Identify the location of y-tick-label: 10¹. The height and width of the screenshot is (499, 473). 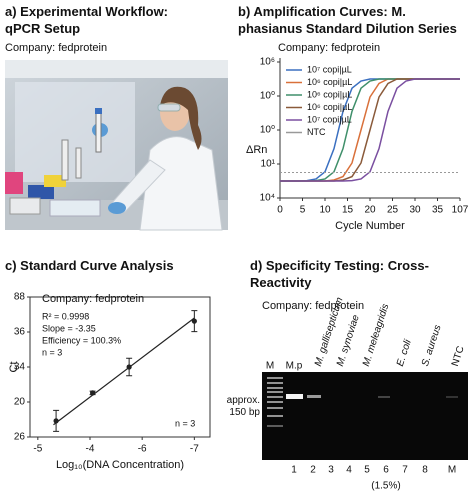
(268, 164).